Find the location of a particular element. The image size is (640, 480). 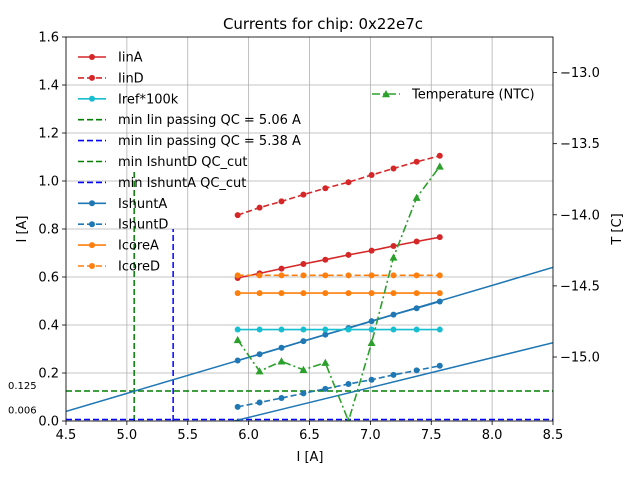

legend-item-left-5: min IshuntD QC_cut is located at coordinates (163, 162).